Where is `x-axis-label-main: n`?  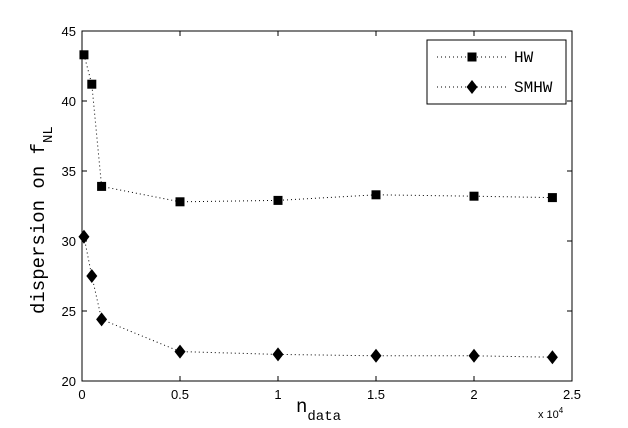
x-axis-label-main: n is located at coordinates (301, 407).